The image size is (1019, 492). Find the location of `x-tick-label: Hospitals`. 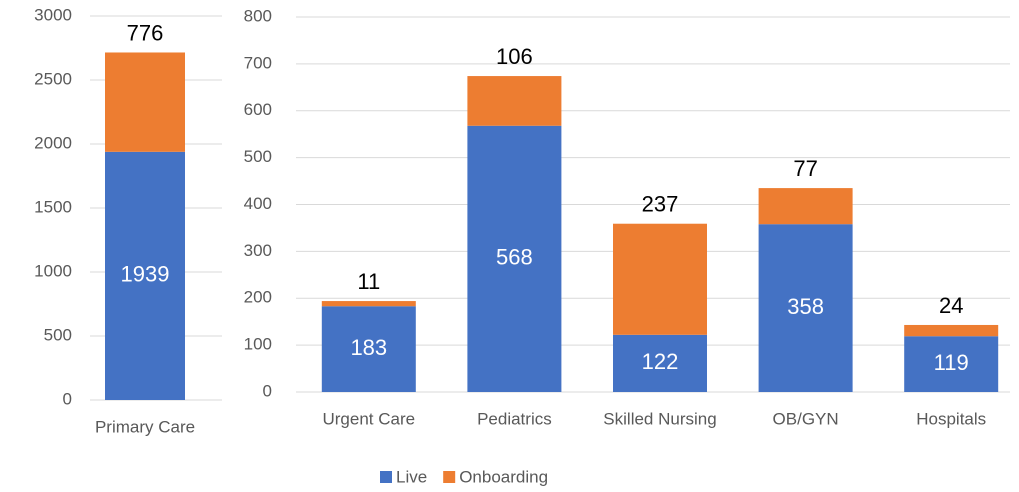

x-tick-label: Hospitals is located at coordinates (951, 418).